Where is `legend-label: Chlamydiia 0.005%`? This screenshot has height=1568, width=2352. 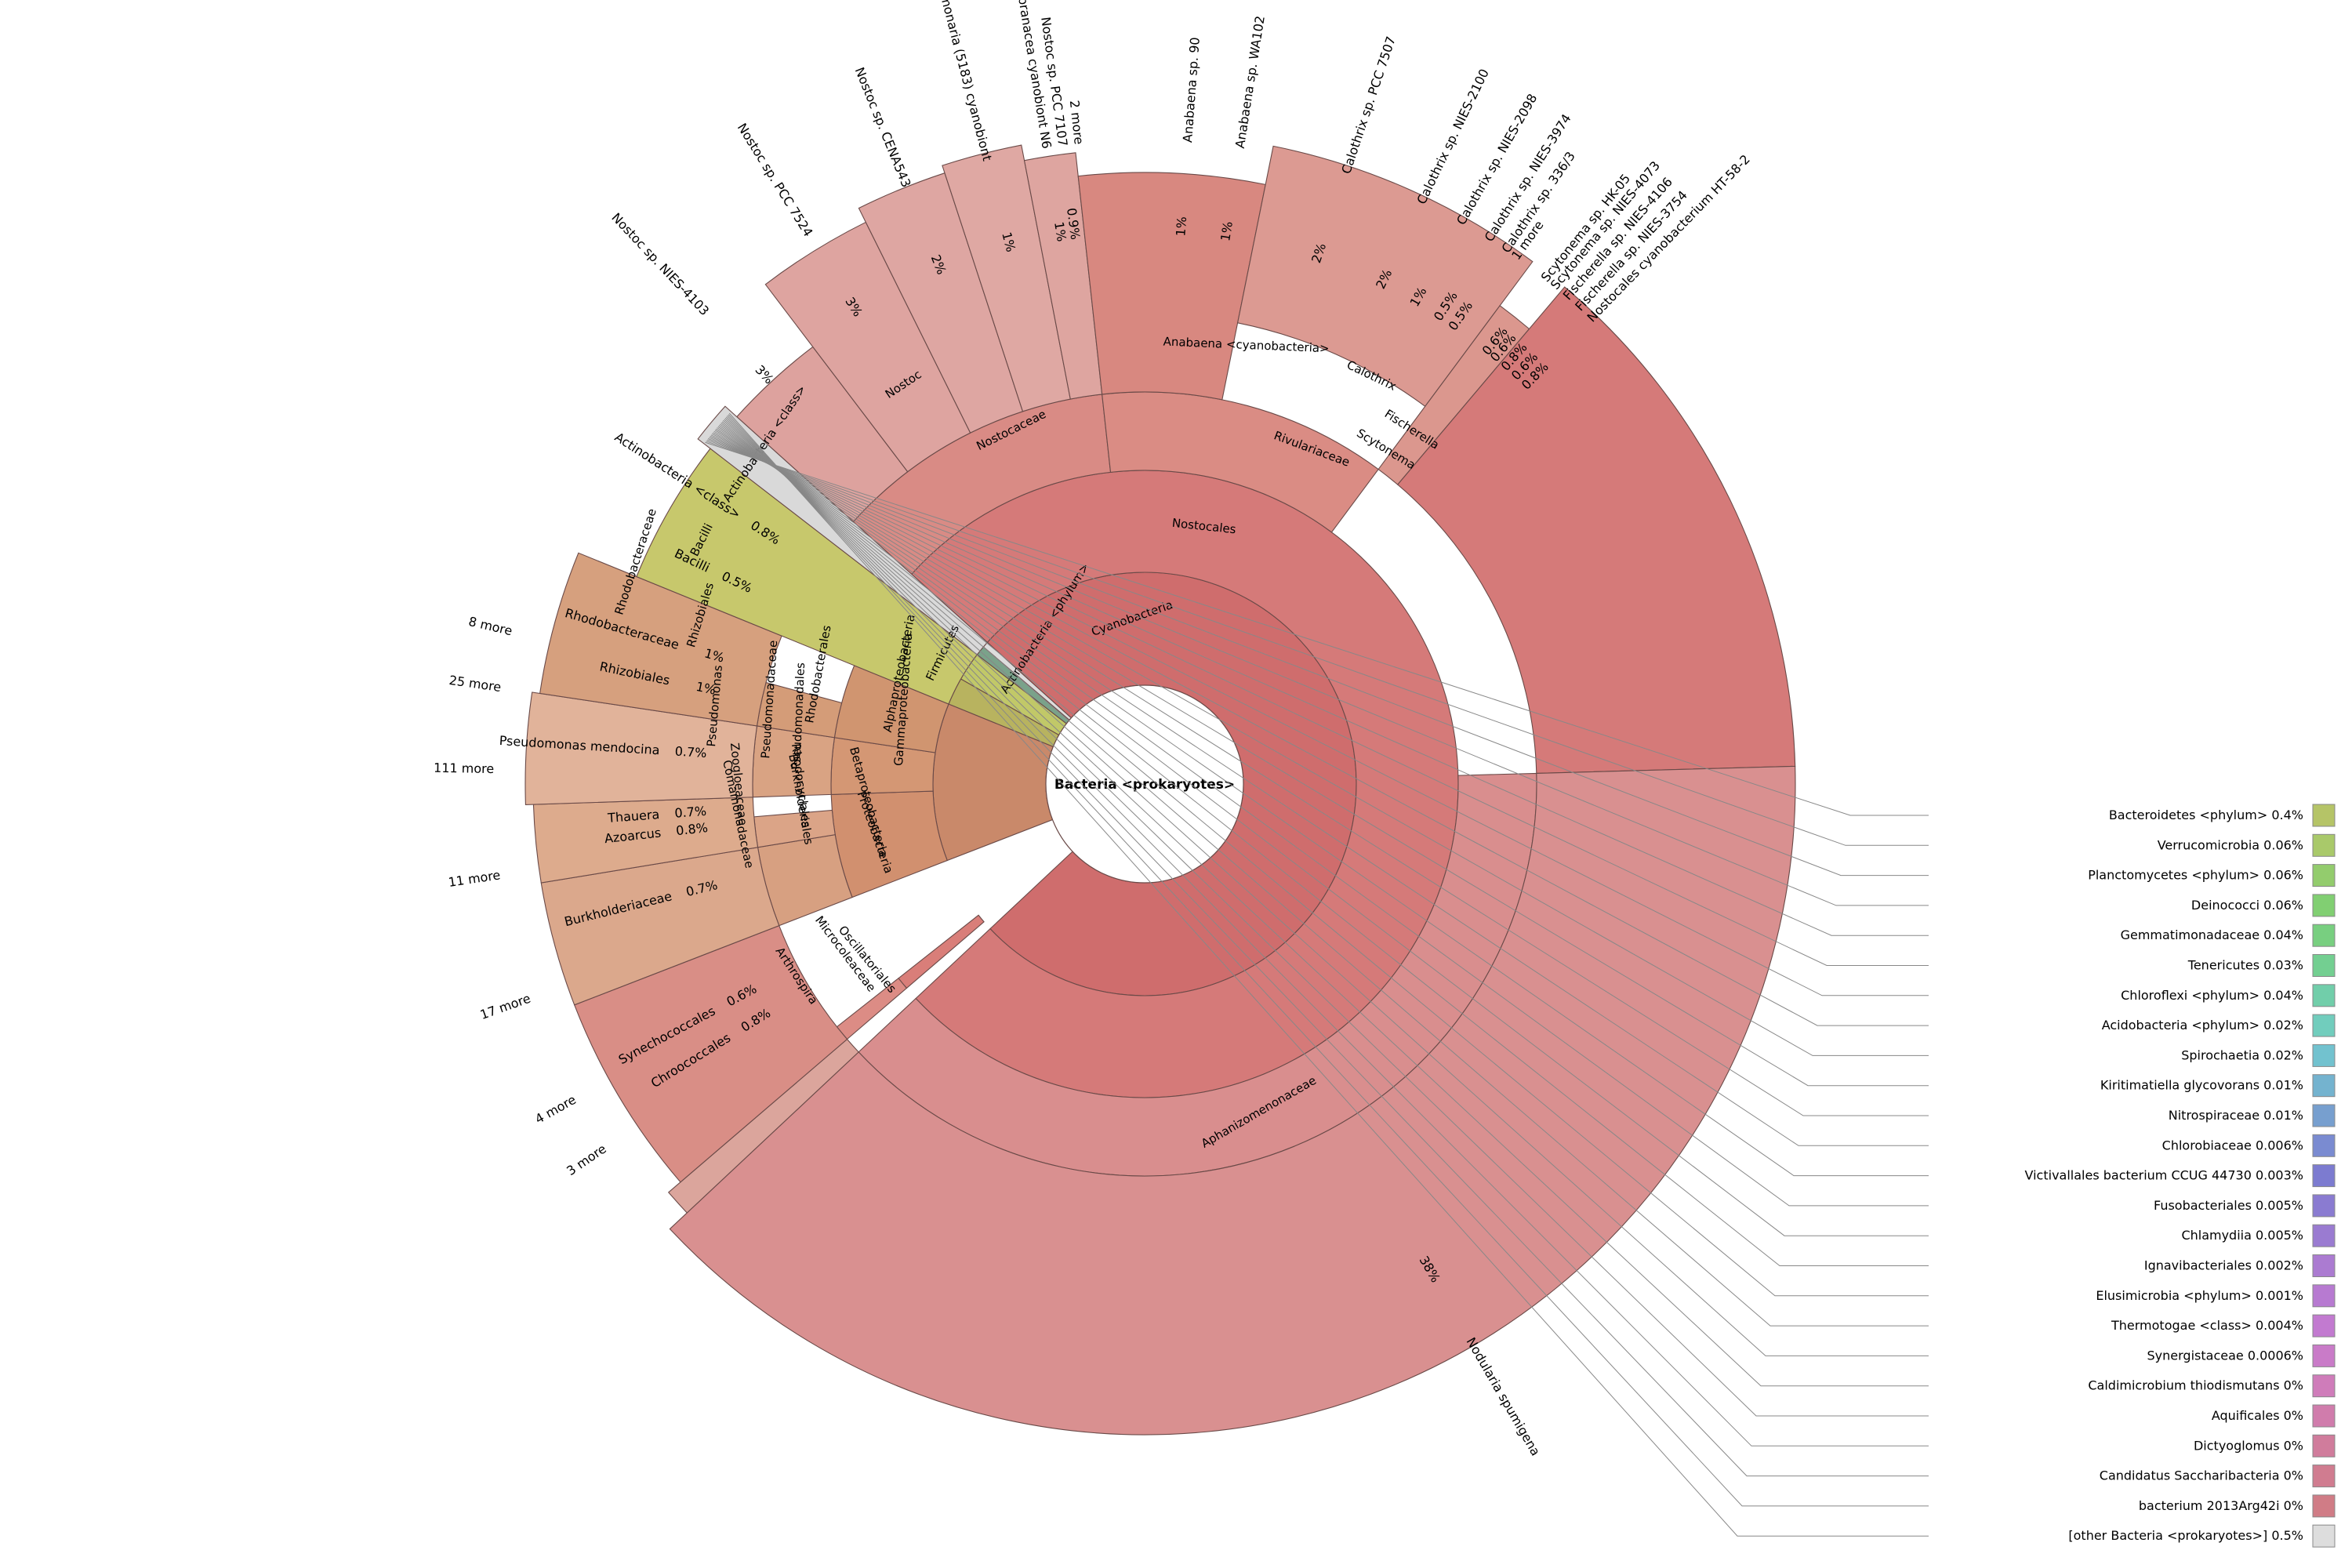
legend-label: Chlamydiia 0.005% is located at coordinates (2242, 1235).